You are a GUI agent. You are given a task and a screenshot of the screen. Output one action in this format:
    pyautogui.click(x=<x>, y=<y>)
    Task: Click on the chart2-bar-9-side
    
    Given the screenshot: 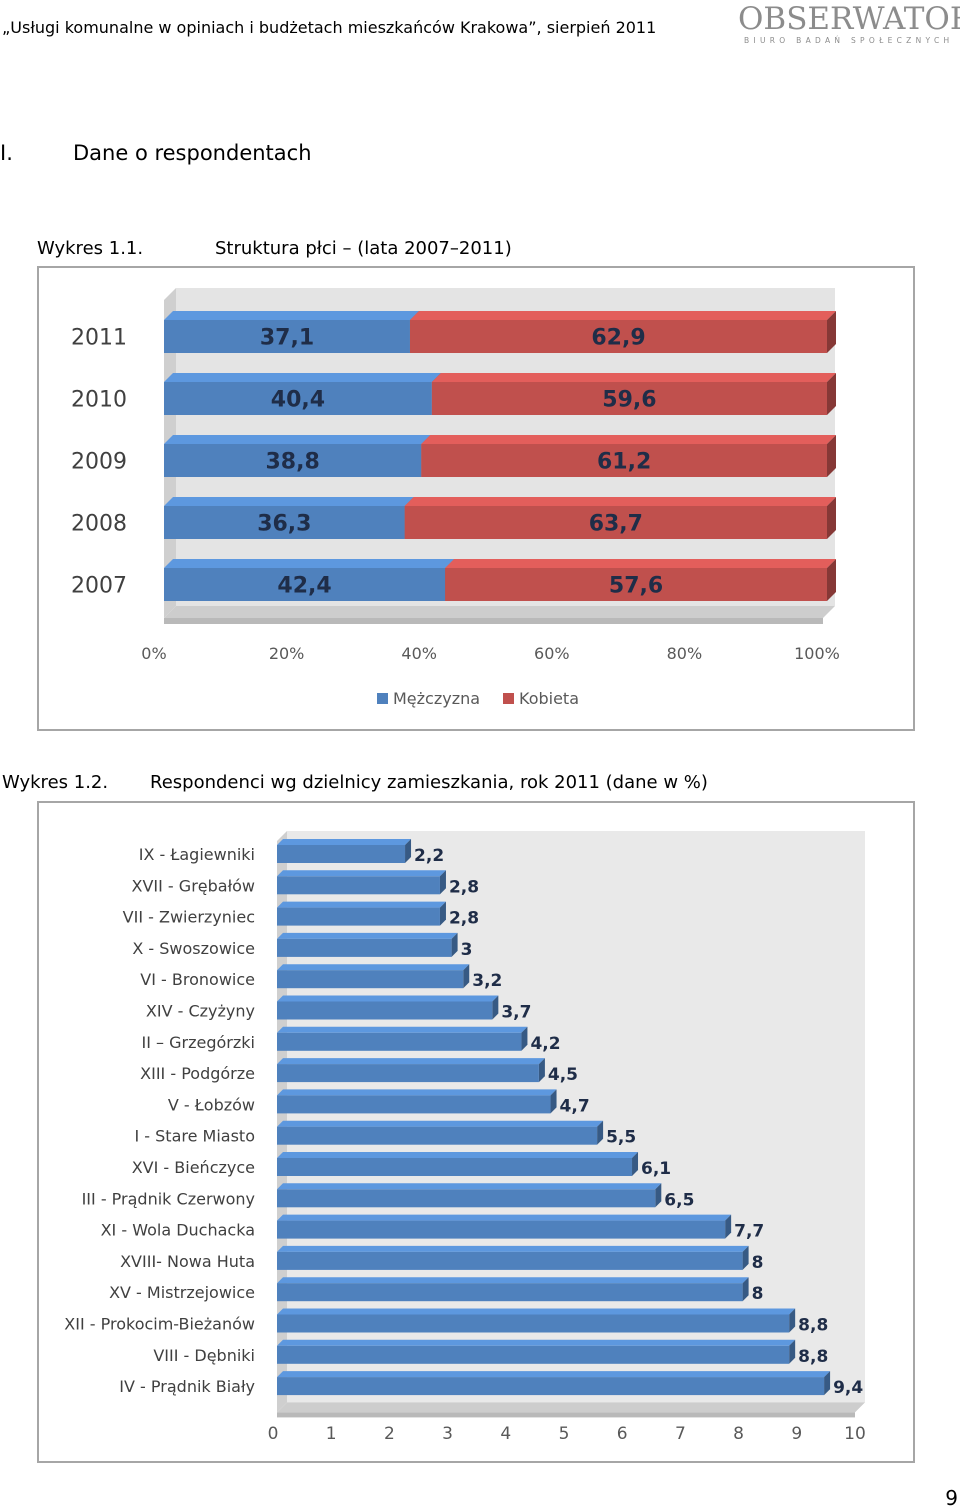 What is the action you would take?
    pyautogui.click(x=600, y=1132)
    